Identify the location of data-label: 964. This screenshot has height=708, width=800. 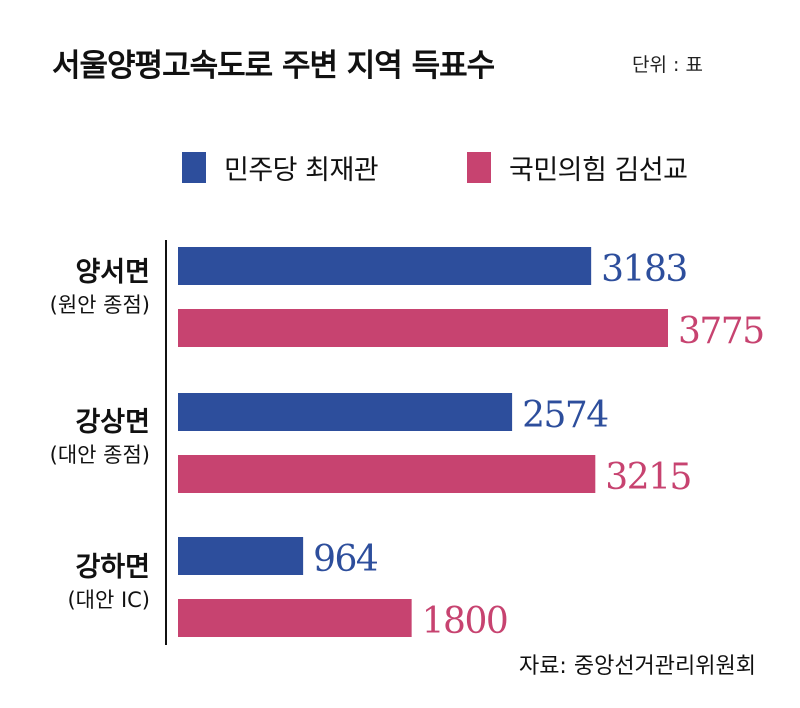
(345, 559).